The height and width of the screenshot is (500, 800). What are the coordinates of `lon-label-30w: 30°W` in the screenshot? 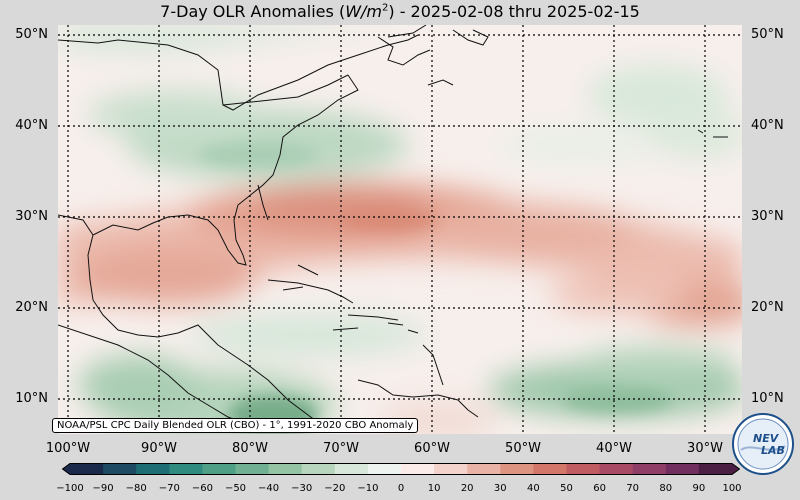 It's located at (705, 448).